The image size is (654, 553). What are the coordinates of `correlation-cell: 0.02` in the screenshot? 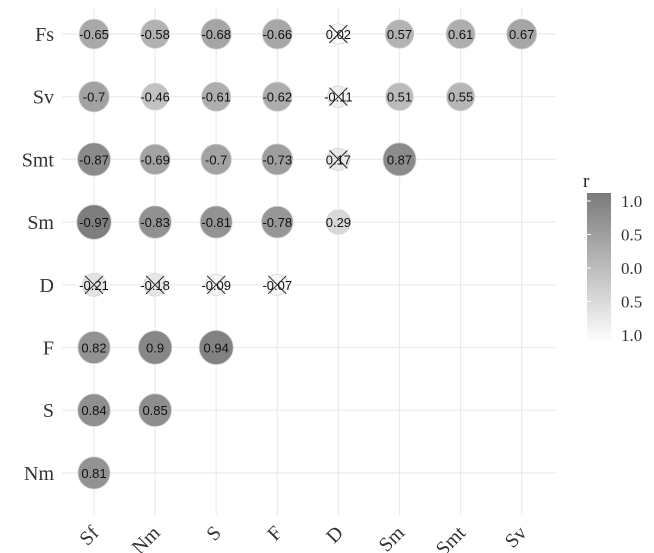 It's located at (338, 34).